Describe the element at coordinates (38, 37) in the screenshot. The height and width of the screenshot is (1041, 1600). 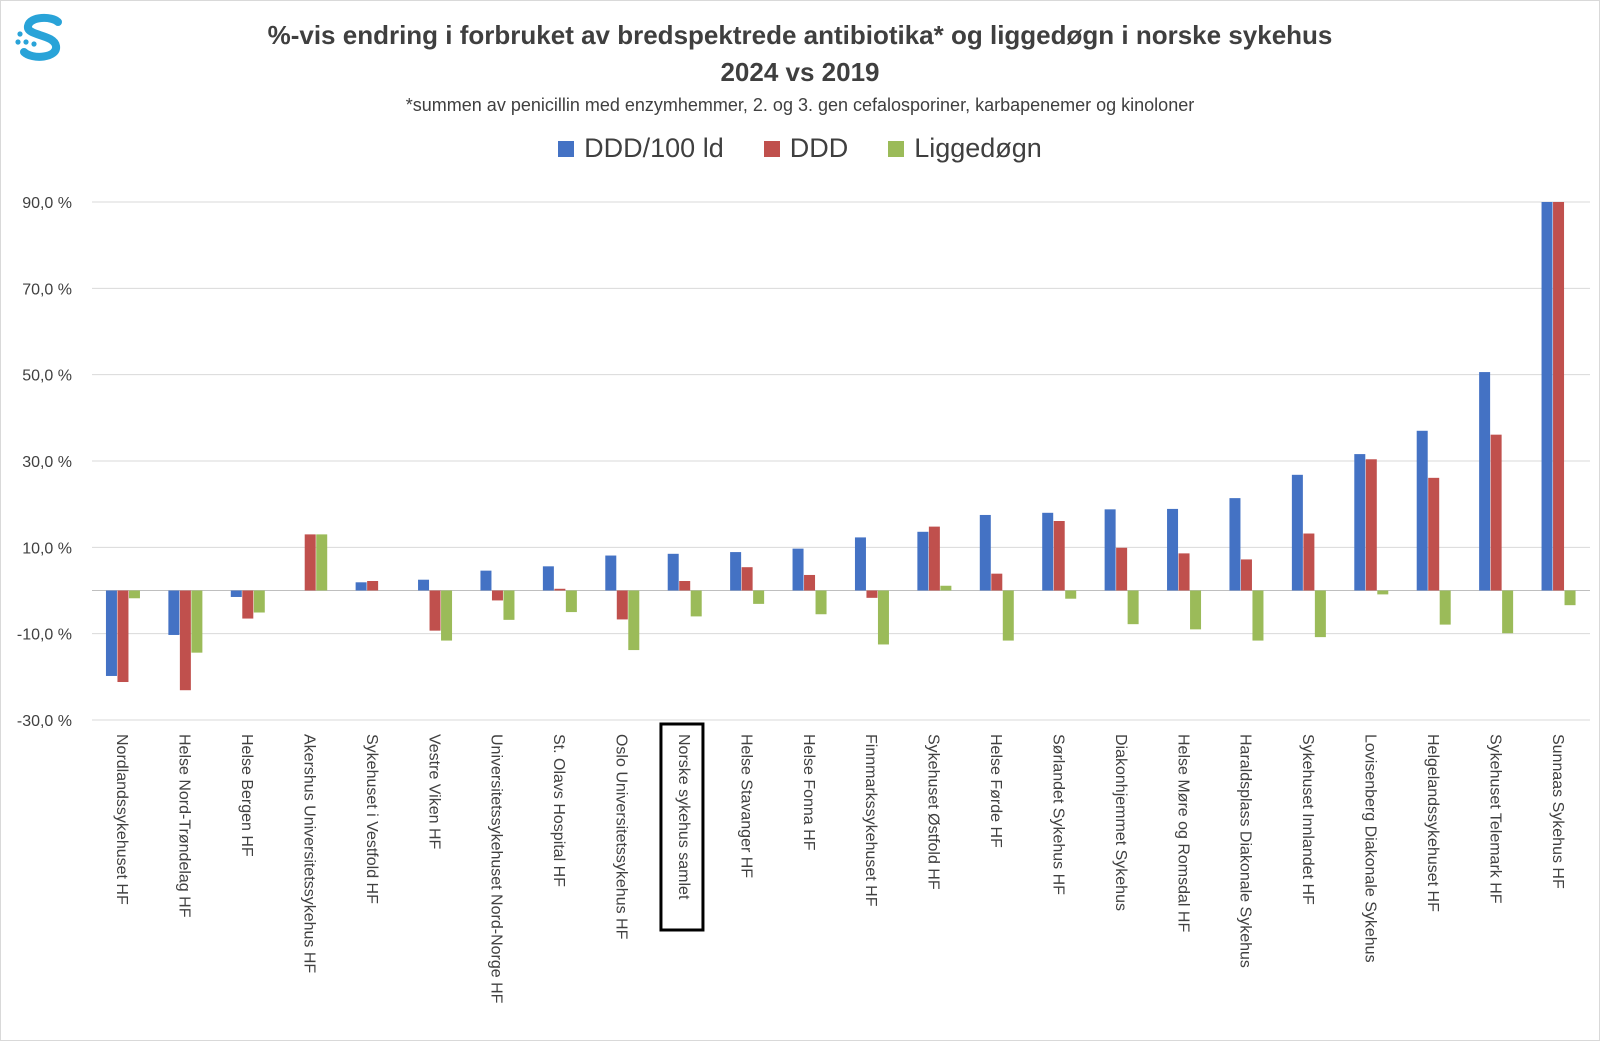
I see `letter-s-logo-icon` at that location.